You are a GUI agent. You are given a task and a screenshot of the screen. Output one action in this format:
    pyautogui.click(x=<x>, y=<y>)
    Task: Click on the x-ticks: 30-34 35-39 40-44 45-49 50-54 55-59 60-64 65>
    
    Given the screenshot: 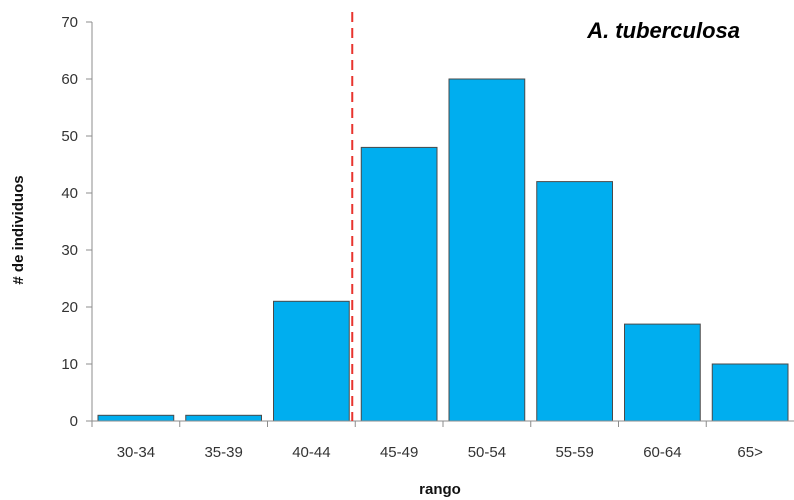 What is the action you would take?
    pyautogui.click(x=427, y=441)
    